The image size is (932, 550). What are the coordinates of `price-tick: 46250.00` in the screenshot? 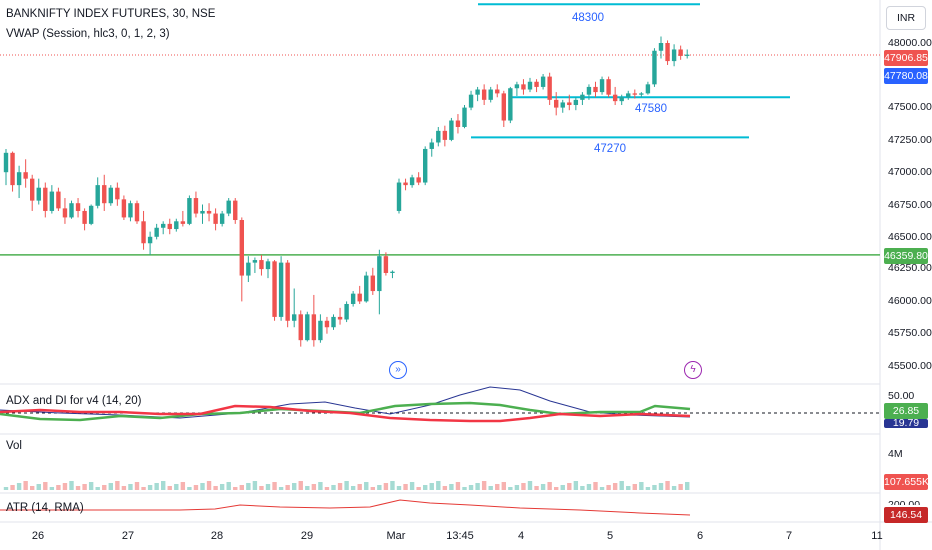 It's located at (910, 268).